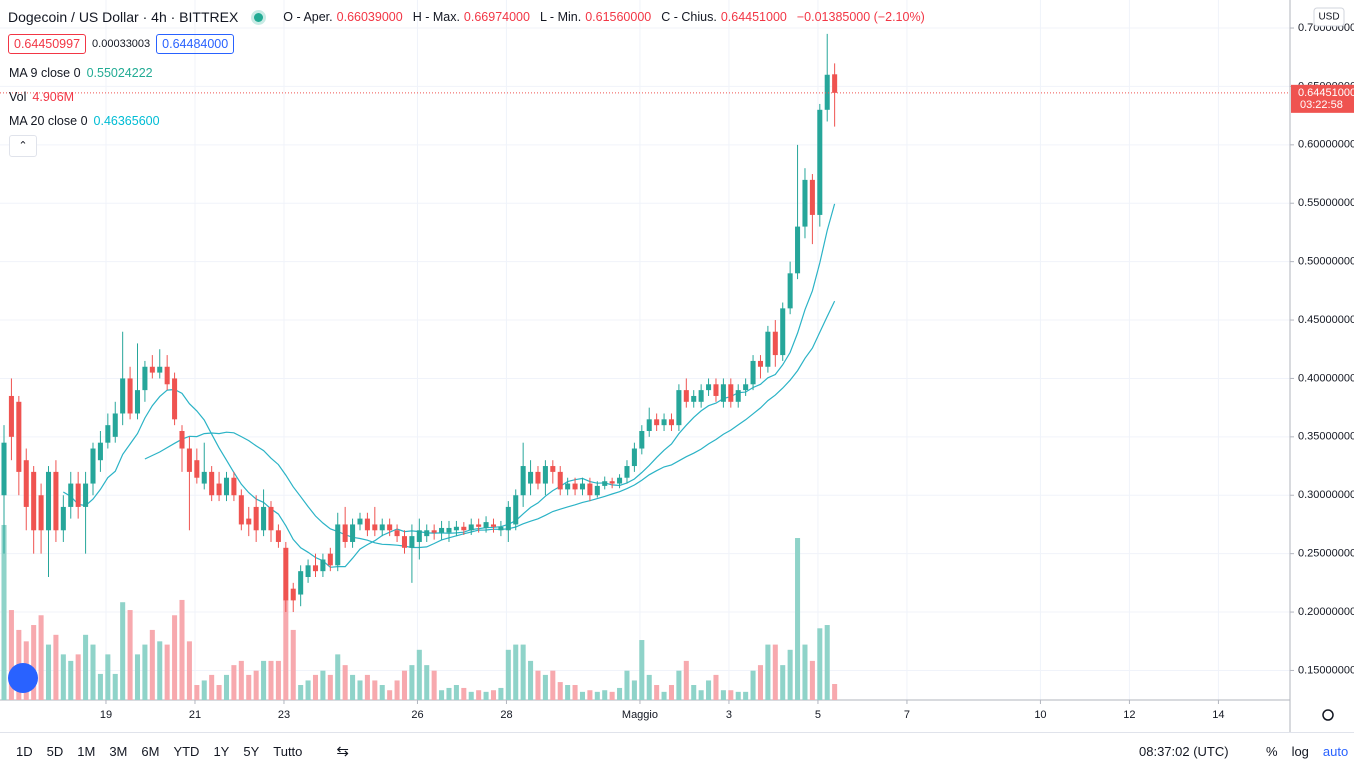 The height and width of the screenshot is (769, 1354). Describe the element at coordinates (86, 751) in the screenshot. I see `range-button: 1M` at that location.